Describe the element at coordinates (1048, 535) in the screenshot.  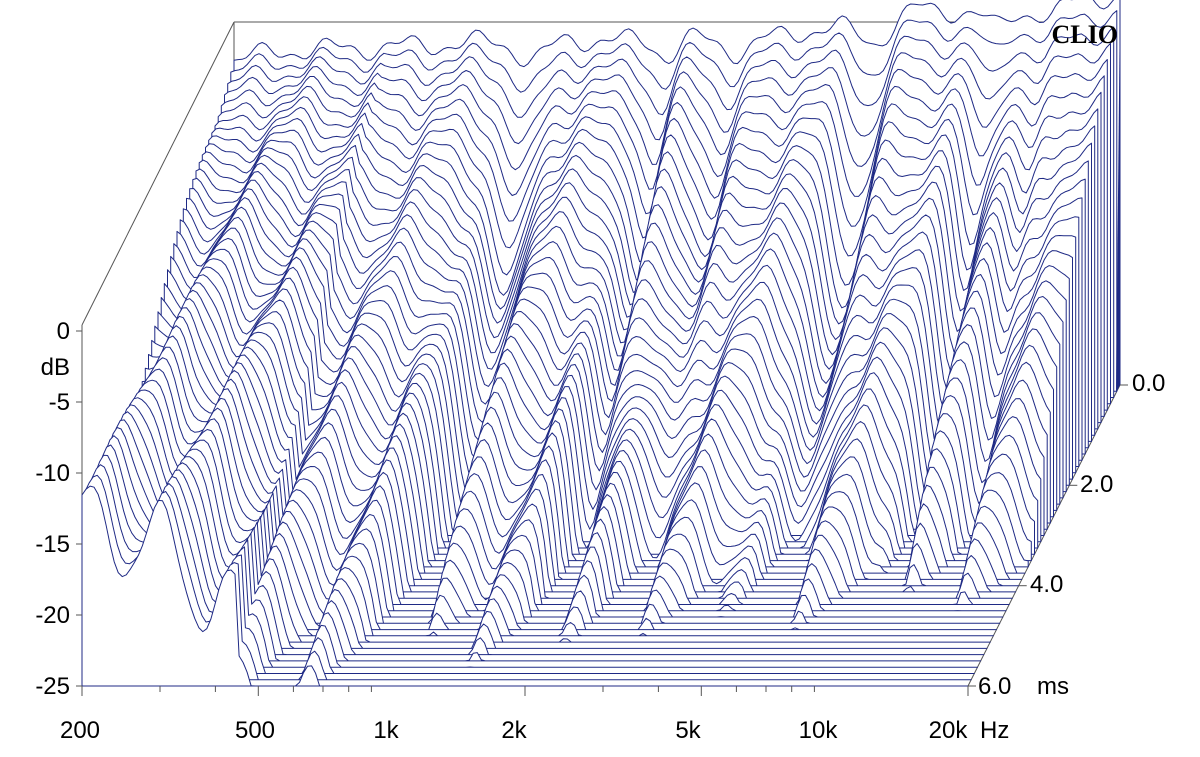
I see `z-axis-ticks` at that location.